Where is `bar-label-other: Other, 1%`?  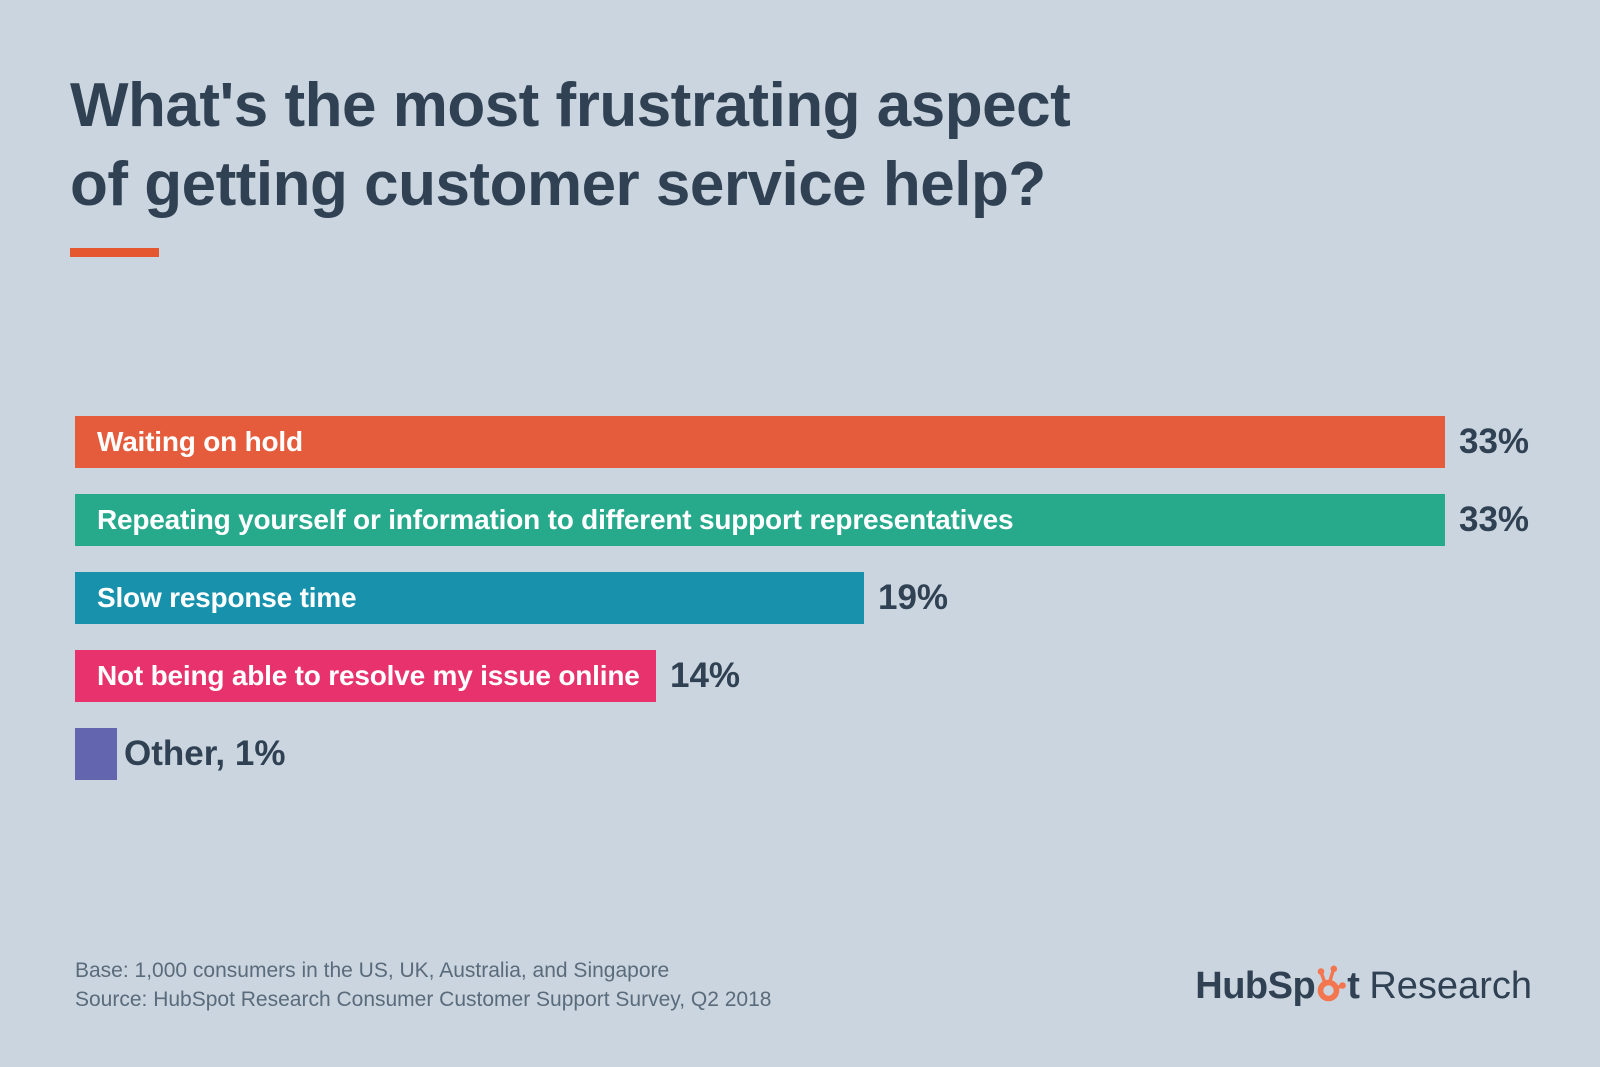
bar-label-other: Other, 1% is located at coordinates (205, 753).